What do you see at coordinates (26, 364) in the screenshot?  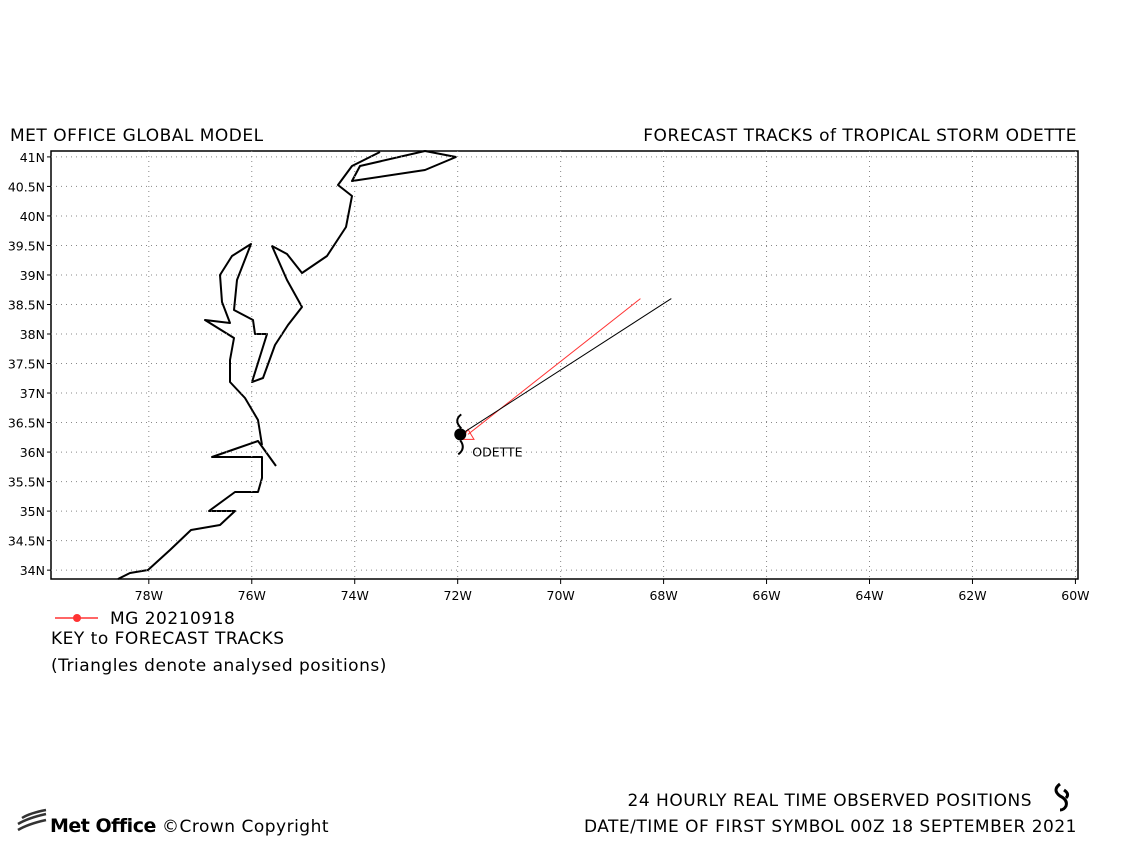 I see `y-tick-label: 37.5N` at bounding box center [26, 364].